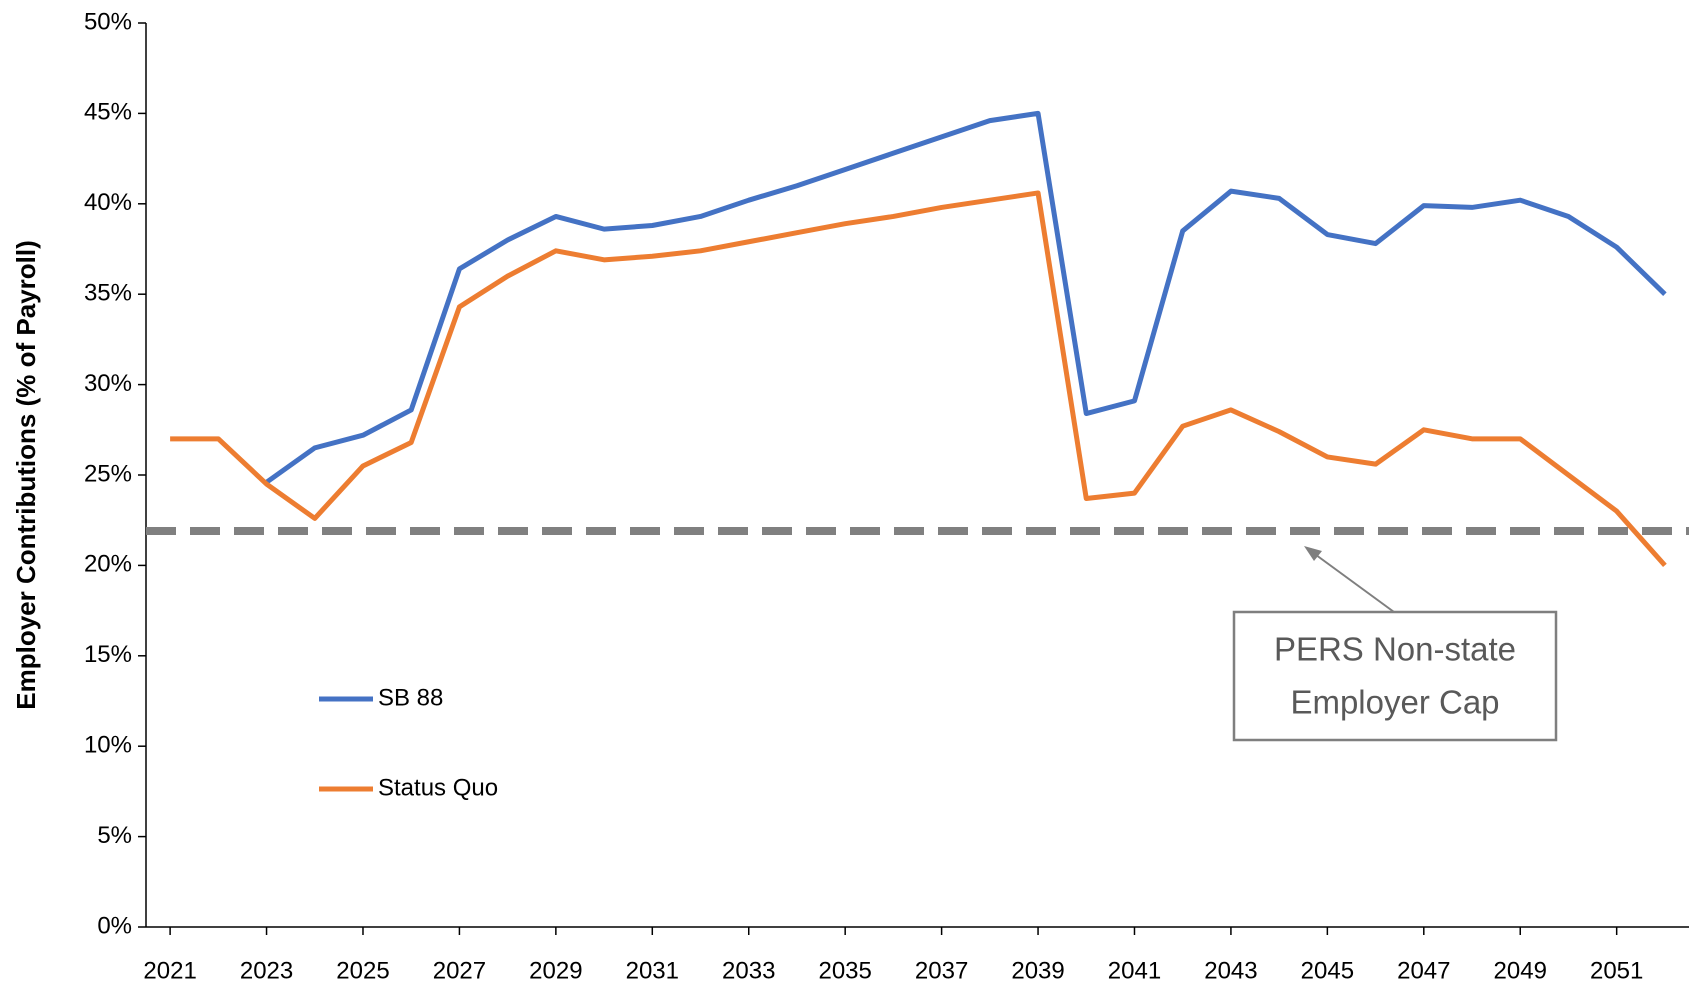 Image resolution: width=1694 pixels, height=985 pixels. Describe the element at coordinates (108, 564) in the screenshot. I see `y-tick-label: 20%` at that location.